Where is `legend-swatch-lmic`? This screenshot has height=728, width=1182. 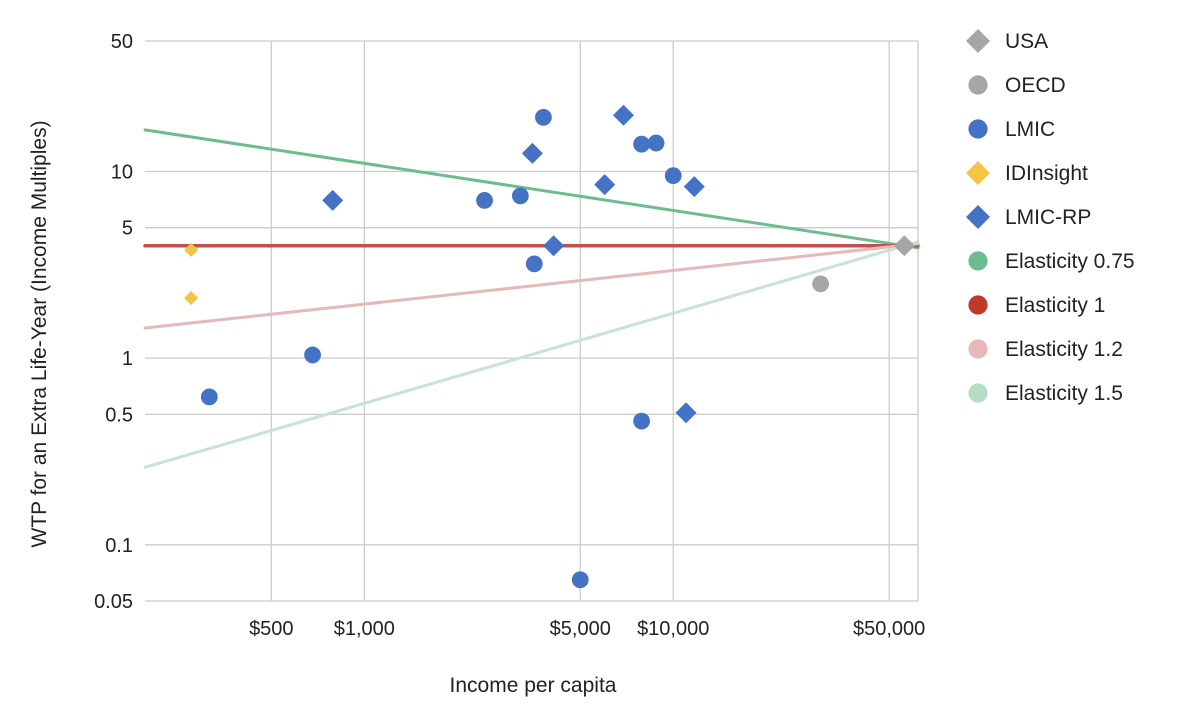
legend-swatch-lmic is located at coordinates (978, 129).